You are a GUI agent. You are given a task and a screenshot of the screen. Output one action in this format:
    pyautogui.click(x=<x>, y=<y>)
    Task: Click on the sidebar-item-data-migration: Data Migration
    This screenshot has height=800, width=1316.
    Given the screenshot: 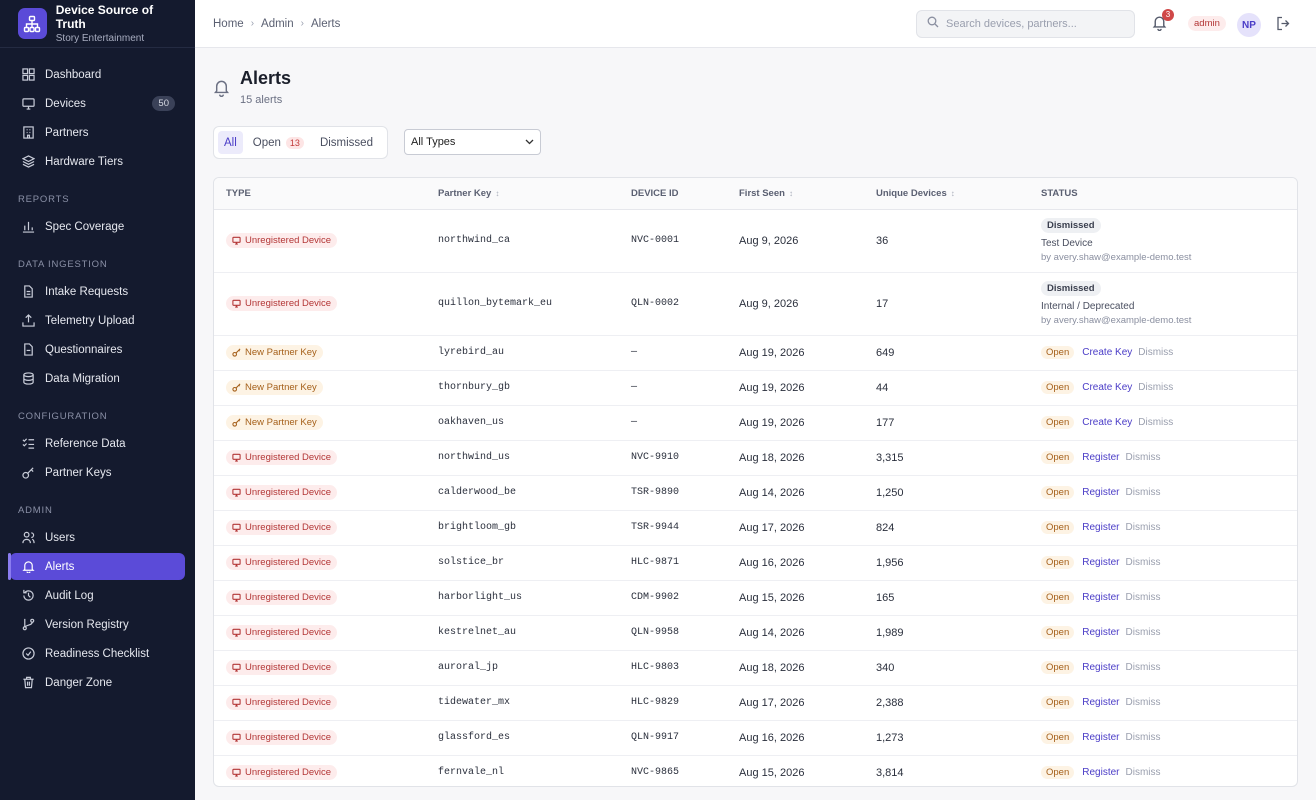 What is the action you would take?
    pyautogui.click(x=97, y=378)
    